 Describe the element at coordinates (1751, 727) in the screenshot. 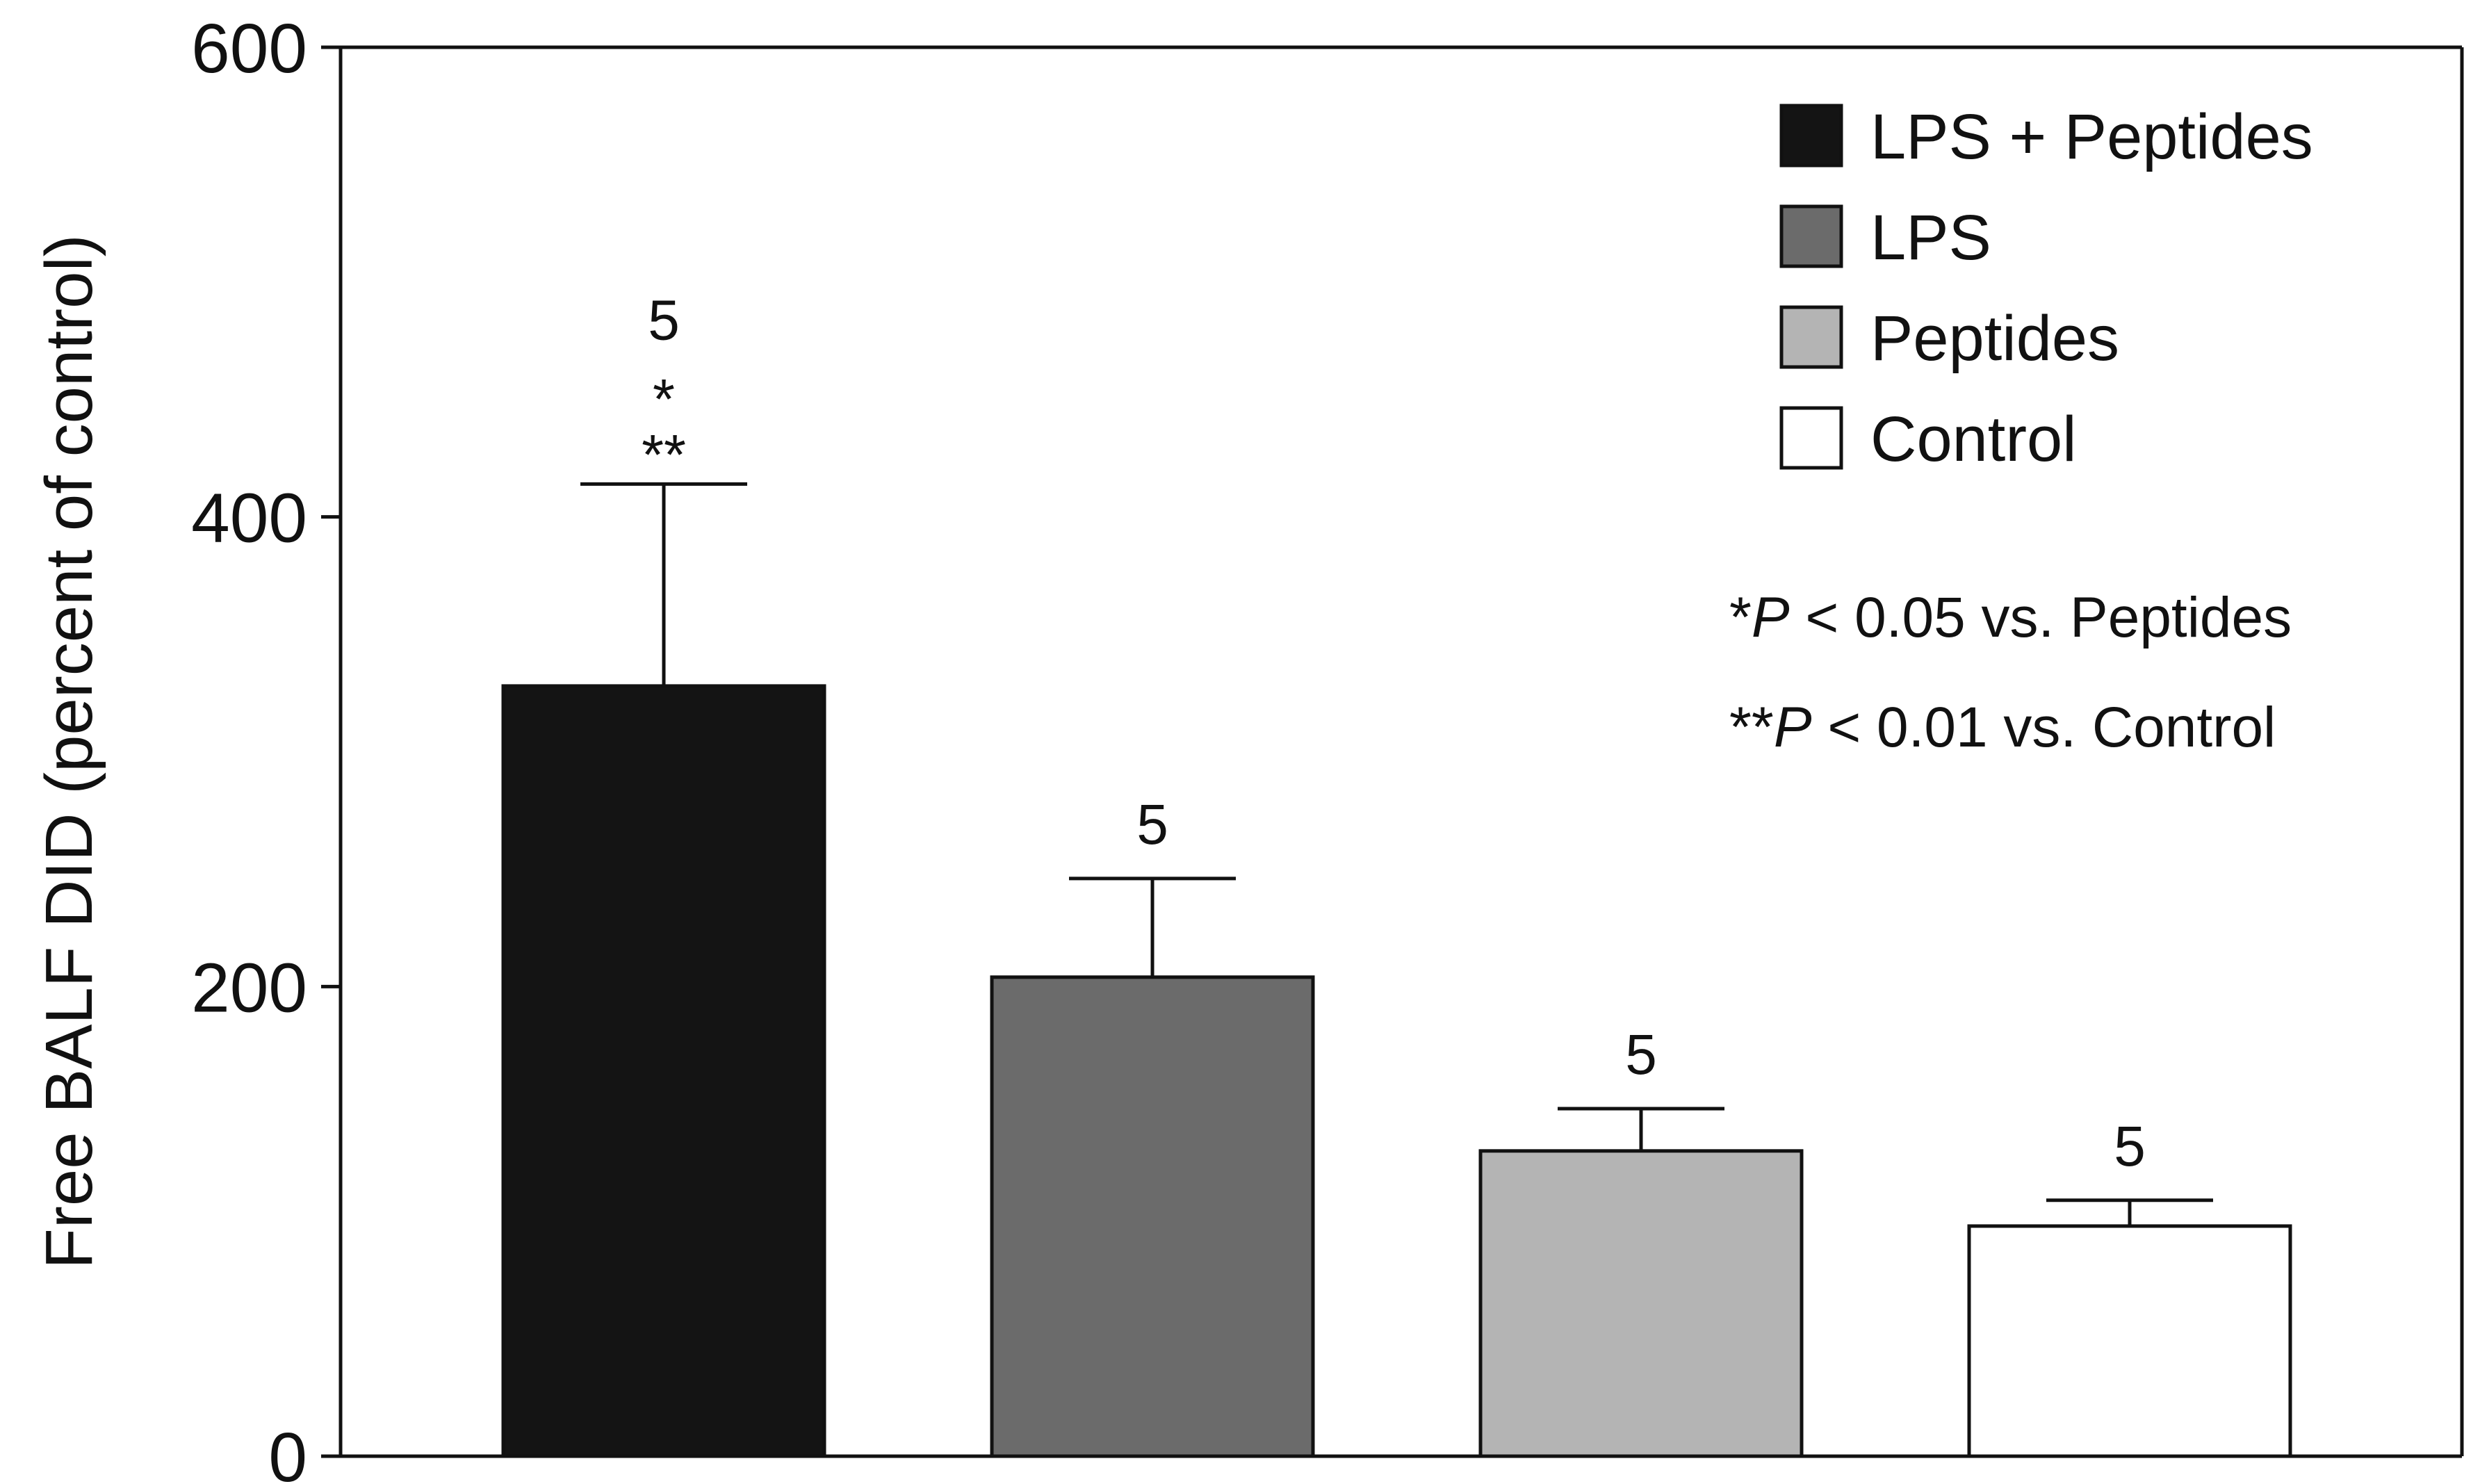

I see `note-stars: **` at that location.